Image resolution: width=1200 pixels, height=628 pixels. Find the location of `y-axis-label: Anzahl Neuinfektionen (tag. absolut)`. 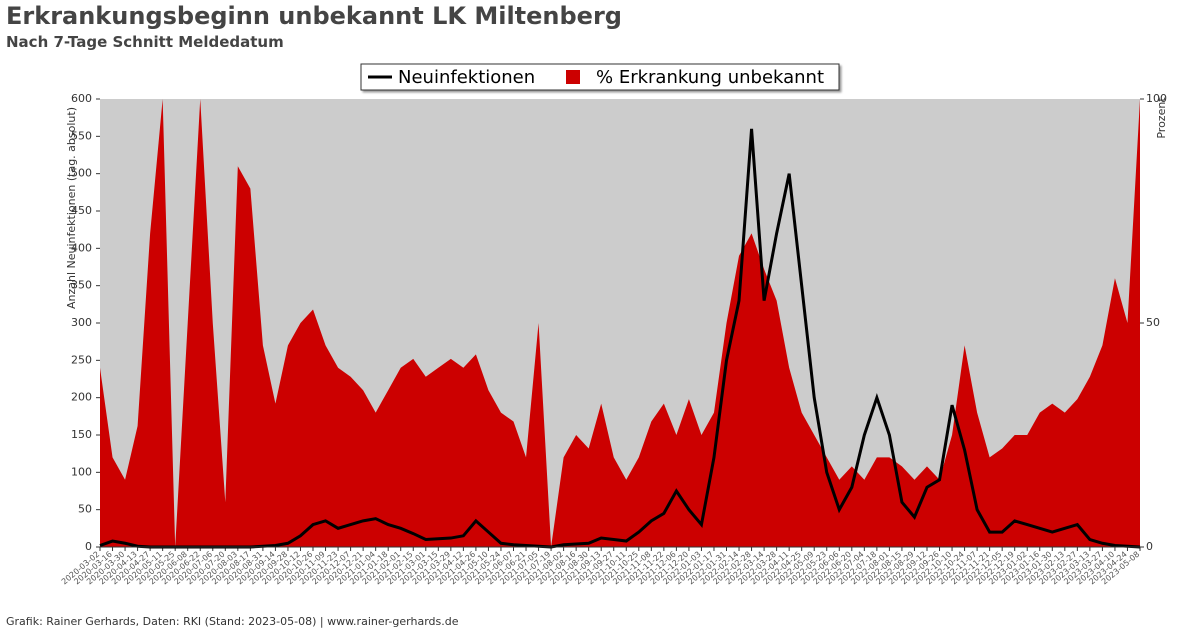

y-axis-label: Anzahl Neuinfektionen (tag. absolut) is located at coordinates (71, 208).